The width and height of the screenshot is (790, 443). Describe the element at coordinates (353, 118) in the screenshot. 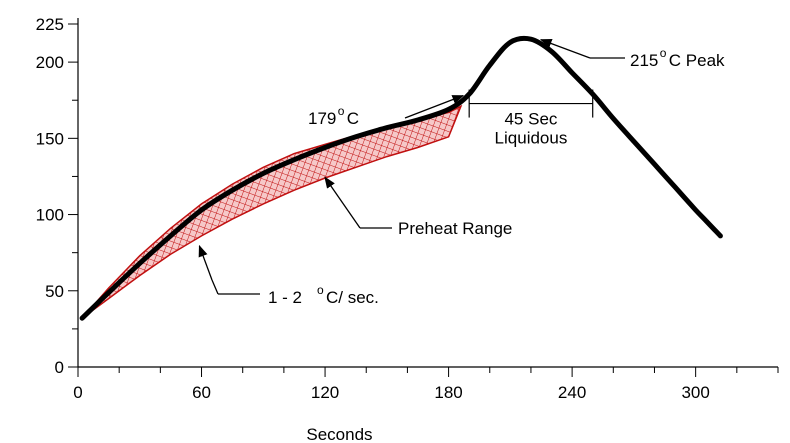

I see `liquidus-temp-label-unit: C` at that location.